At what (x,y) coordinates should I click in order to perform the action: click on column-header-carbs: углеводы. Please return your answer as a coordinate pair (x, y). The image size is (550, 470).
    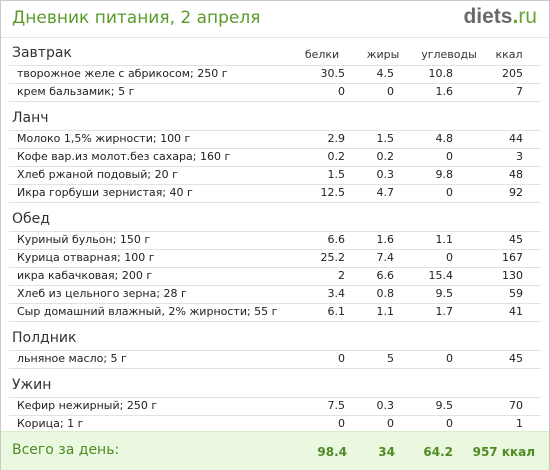
    Looking at the image, I should click on (449, 54).